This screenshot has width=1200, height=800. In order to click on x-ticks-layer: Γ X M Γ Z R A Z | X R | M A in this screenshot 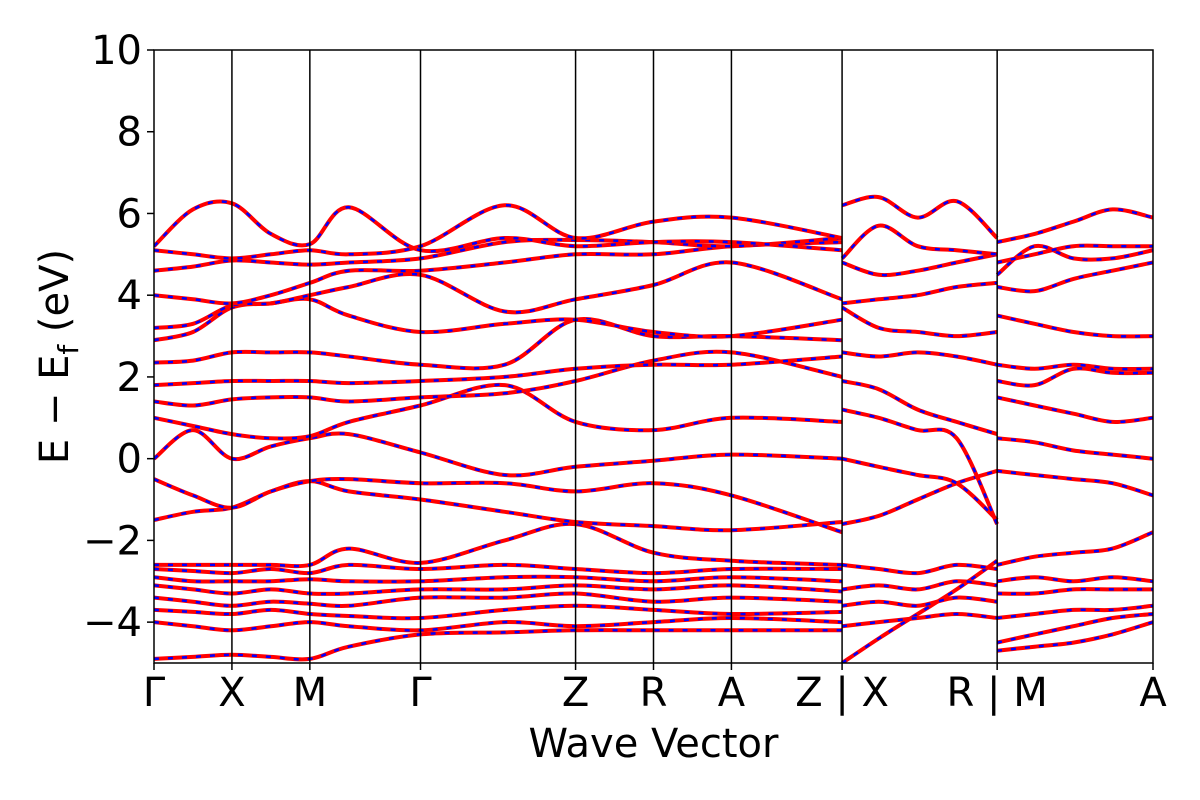, I will do `click(655, 689)`.